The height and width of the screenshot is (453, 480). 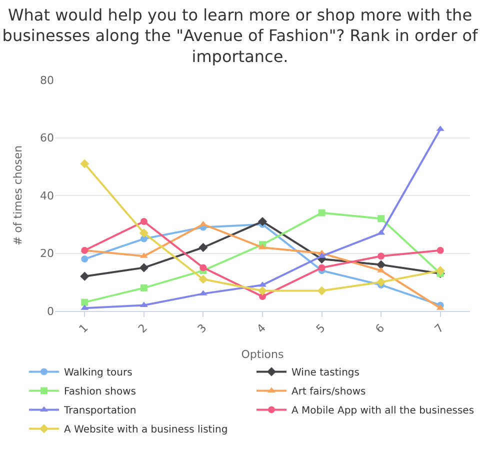 What do you see at coordinates (83, 329) in the screenshot?
I see `x-tick-label: 1` at bounding box center [83, 329].